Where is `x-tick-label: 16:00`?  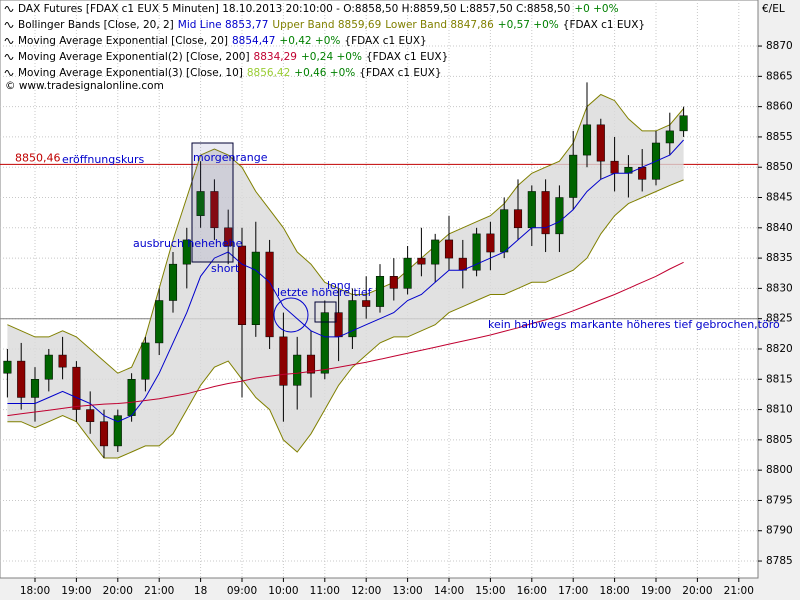 x-tick-label: 16:00 is located at coordinates (532, 591).